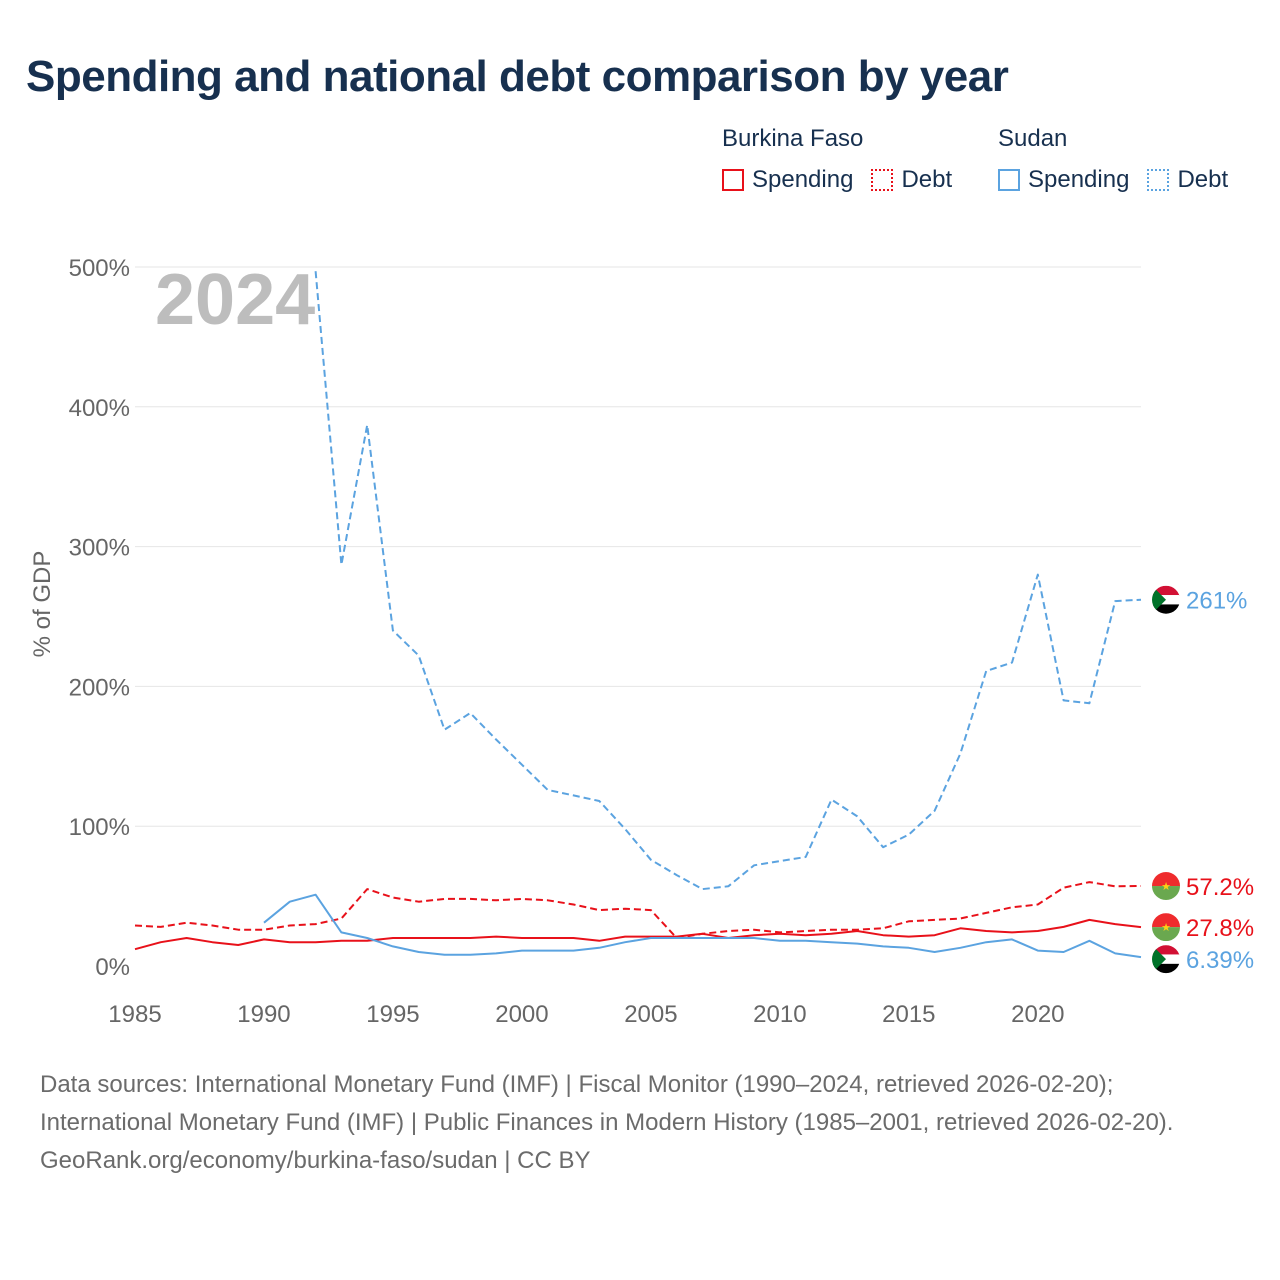 The image size is (1280, 1280). Describe the element at coordinates (235, 300) in the screenshot. I see `year-watermark: 2024` at that location.